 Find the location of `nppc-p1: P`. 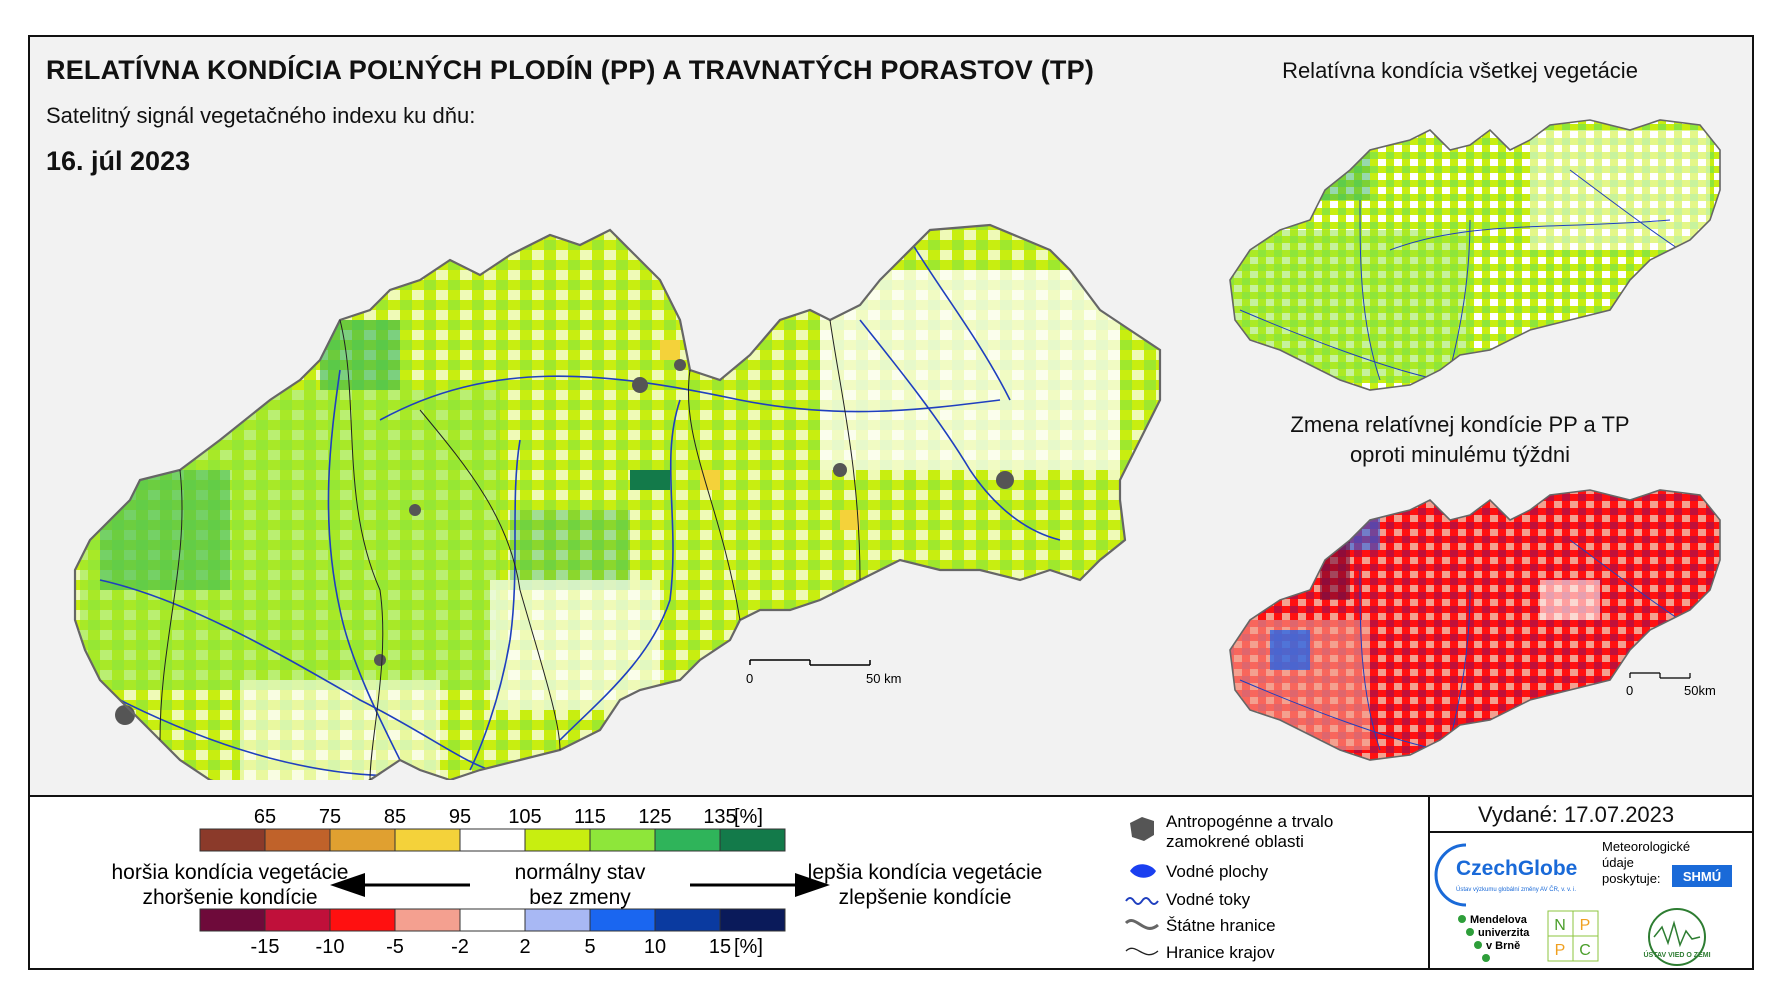

nppc-p1: P is located at coordinates (1585, 925).